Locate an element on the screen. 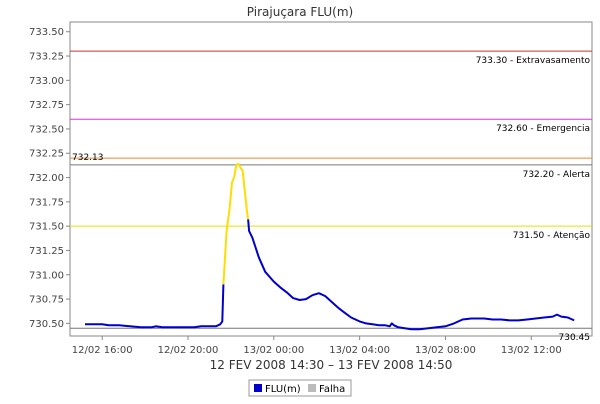  x-tick-label: 13/02 04:00 is located at coordinates (359, 350).